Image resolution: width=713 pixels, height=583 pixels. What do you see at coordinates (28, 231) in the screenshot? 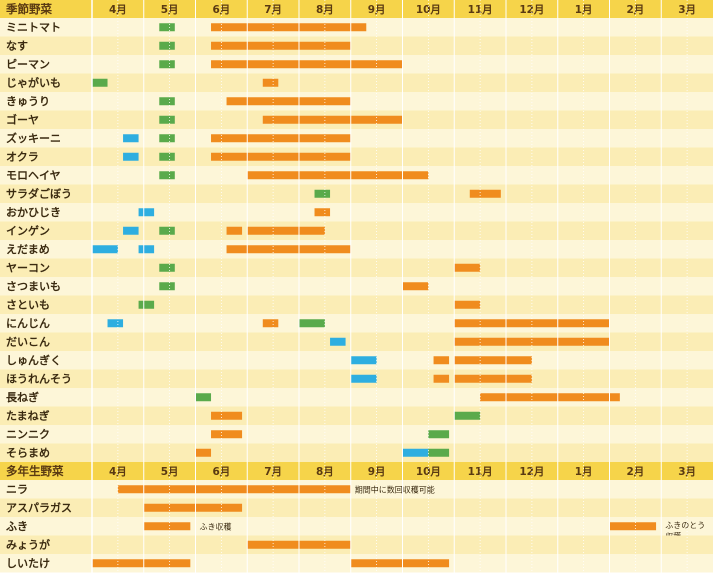
I see `row-label: インゲン` at bounding box center [28, 231].